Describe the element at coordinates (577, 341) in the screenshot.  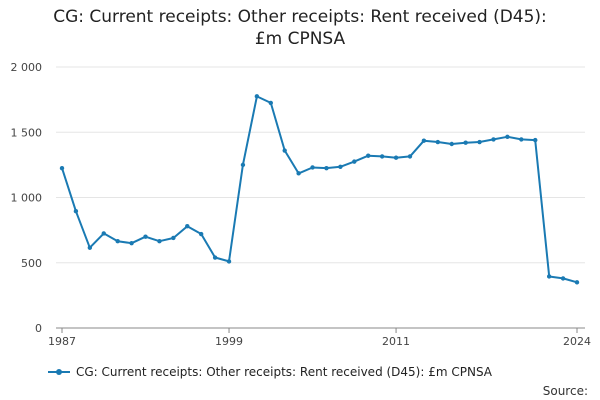
I see `x-tick-label: 2024` at that location.